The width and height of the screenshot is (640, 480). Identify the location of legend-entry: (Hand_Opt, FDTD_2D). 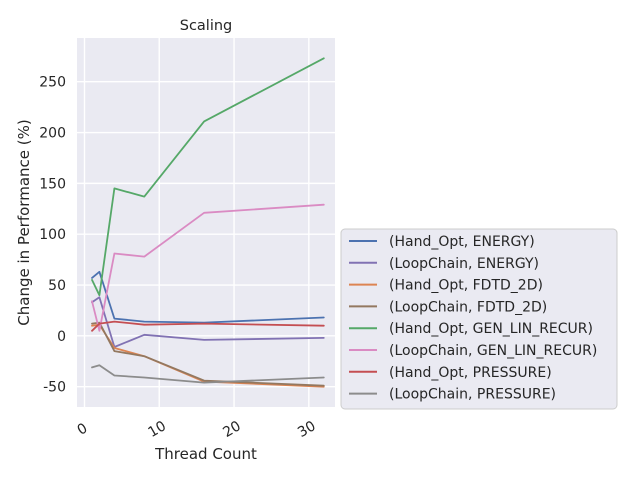
(466, 286).